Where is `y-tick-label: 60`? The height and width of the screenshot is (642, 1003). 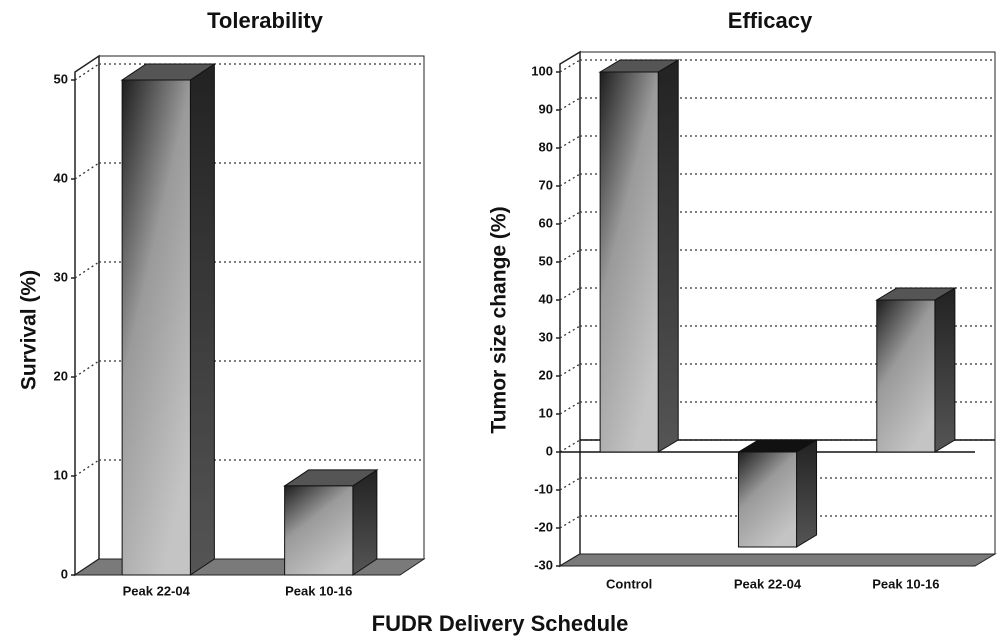 y-tick-label: 60 is located at coordinates (546, 222).